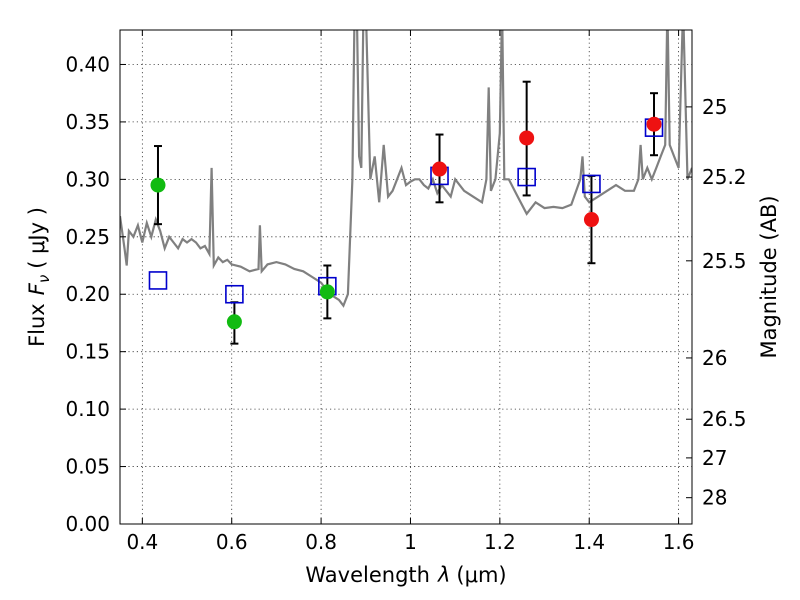  Describe the element at coordinates (39, 277) in the screenshot. I see `y-axis-label: FluxFν( μJy )` at that location.